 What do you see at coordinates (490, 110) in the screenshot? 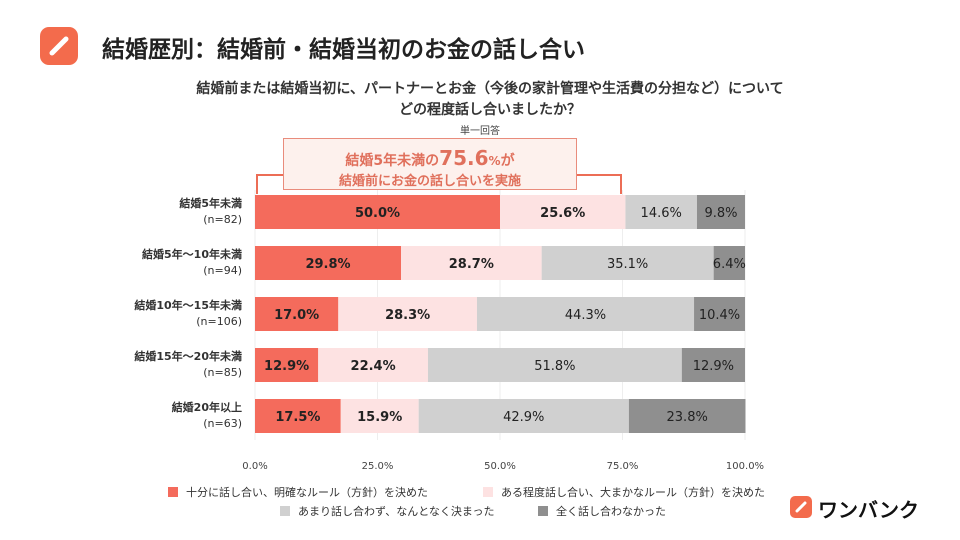
I see `question-line-2: どの程度話し合いましたか？` at bounding box center [490, 110].